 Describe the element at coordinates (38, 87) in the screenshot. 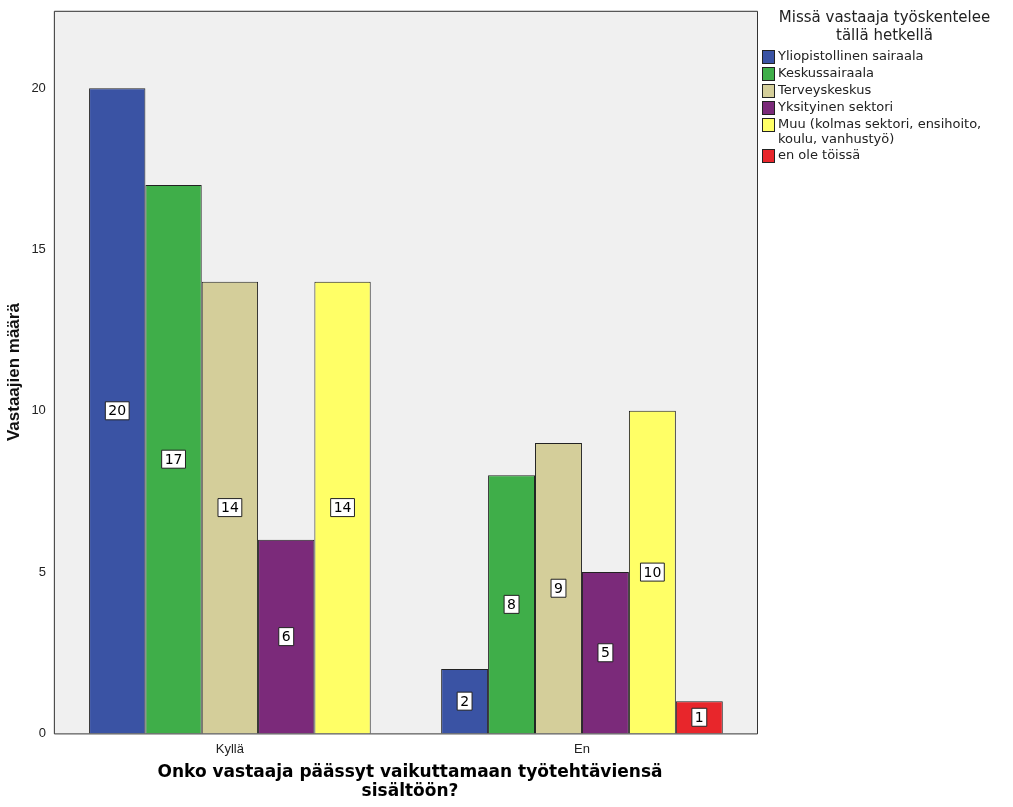

I see `y-tick-label: 20` at that location.